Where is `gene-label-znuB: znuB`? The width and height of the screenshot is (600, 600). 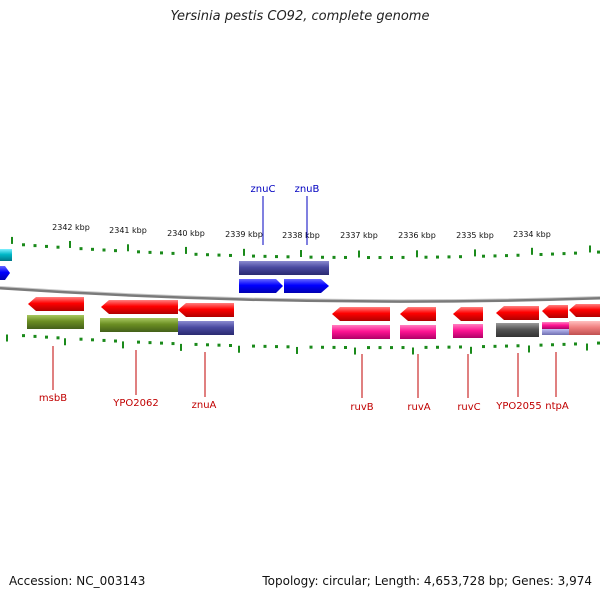 gene-label-znuB: znuB is located at coordinates (307, 189).